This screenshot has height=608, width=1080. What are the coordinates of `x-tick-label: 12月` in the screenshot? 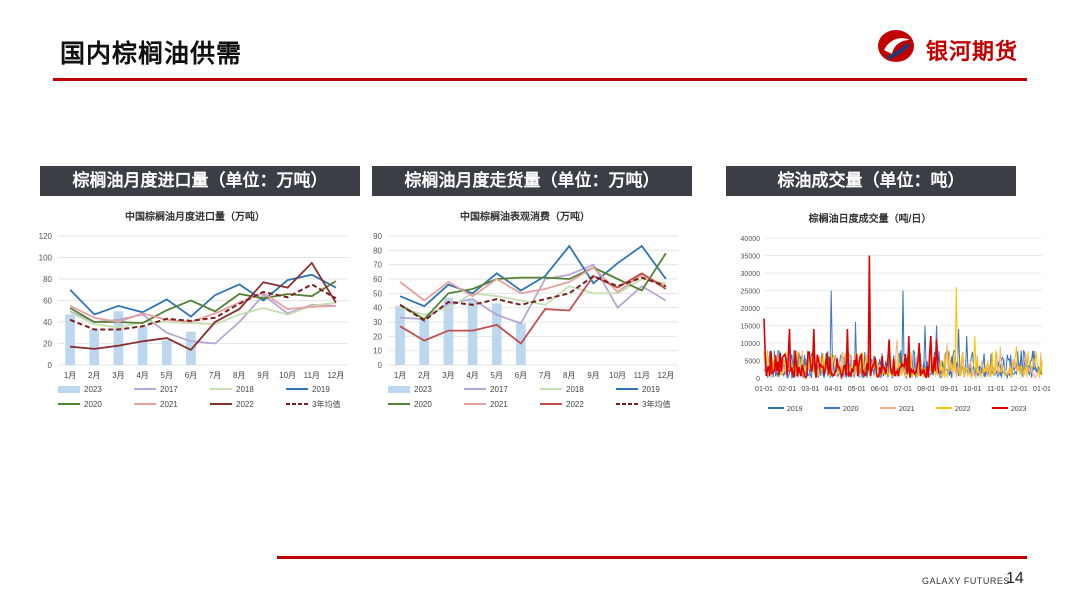 It's located at (665, 375).